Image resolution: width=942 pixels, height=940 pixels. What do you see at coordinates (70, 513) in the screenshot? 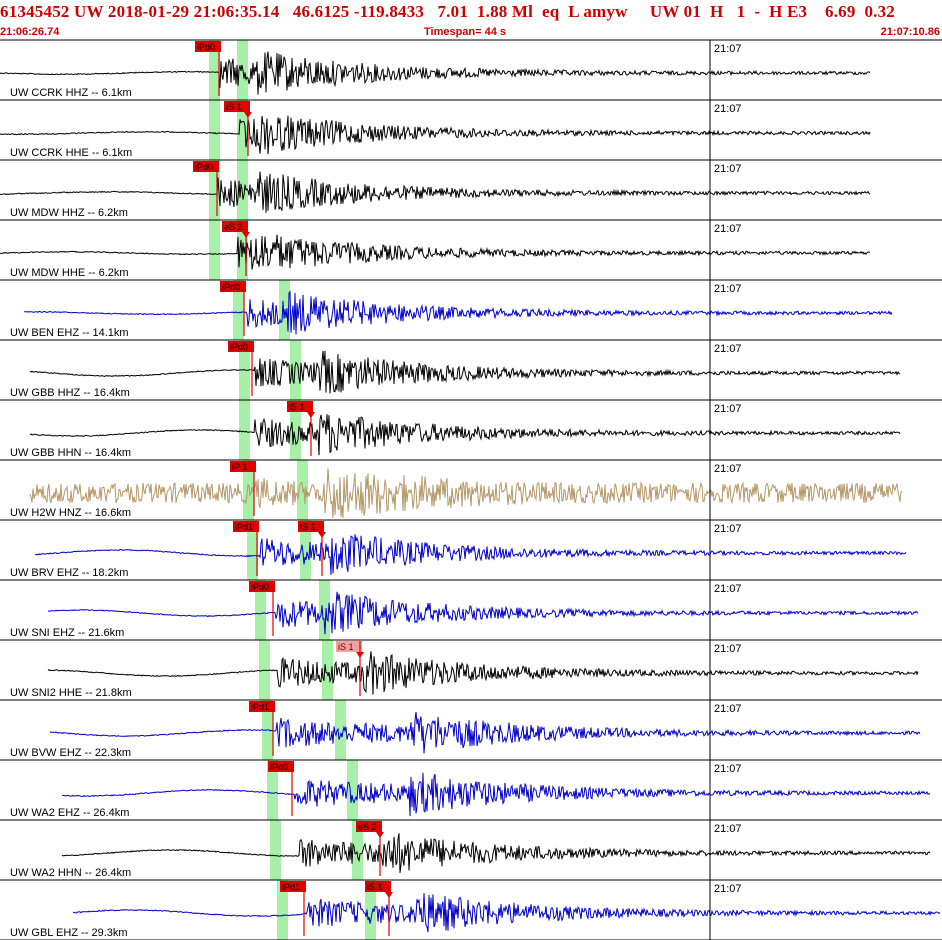
I see `station-channel-label: UW H2W HNZ -- 16.6km` at bounding box center [70, 513].